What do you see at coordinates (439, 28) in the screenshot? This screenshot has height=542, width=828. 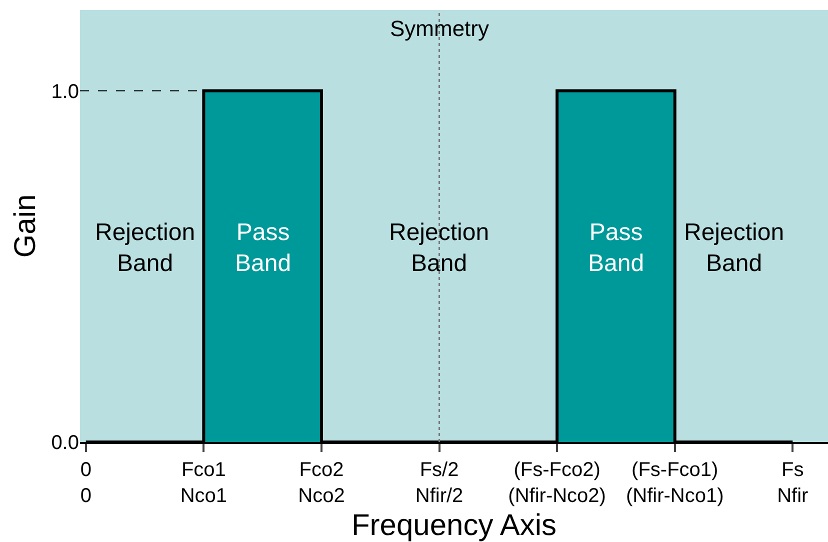 I see `ref-line-label: Symmetry` at bounding box center [439, 28].